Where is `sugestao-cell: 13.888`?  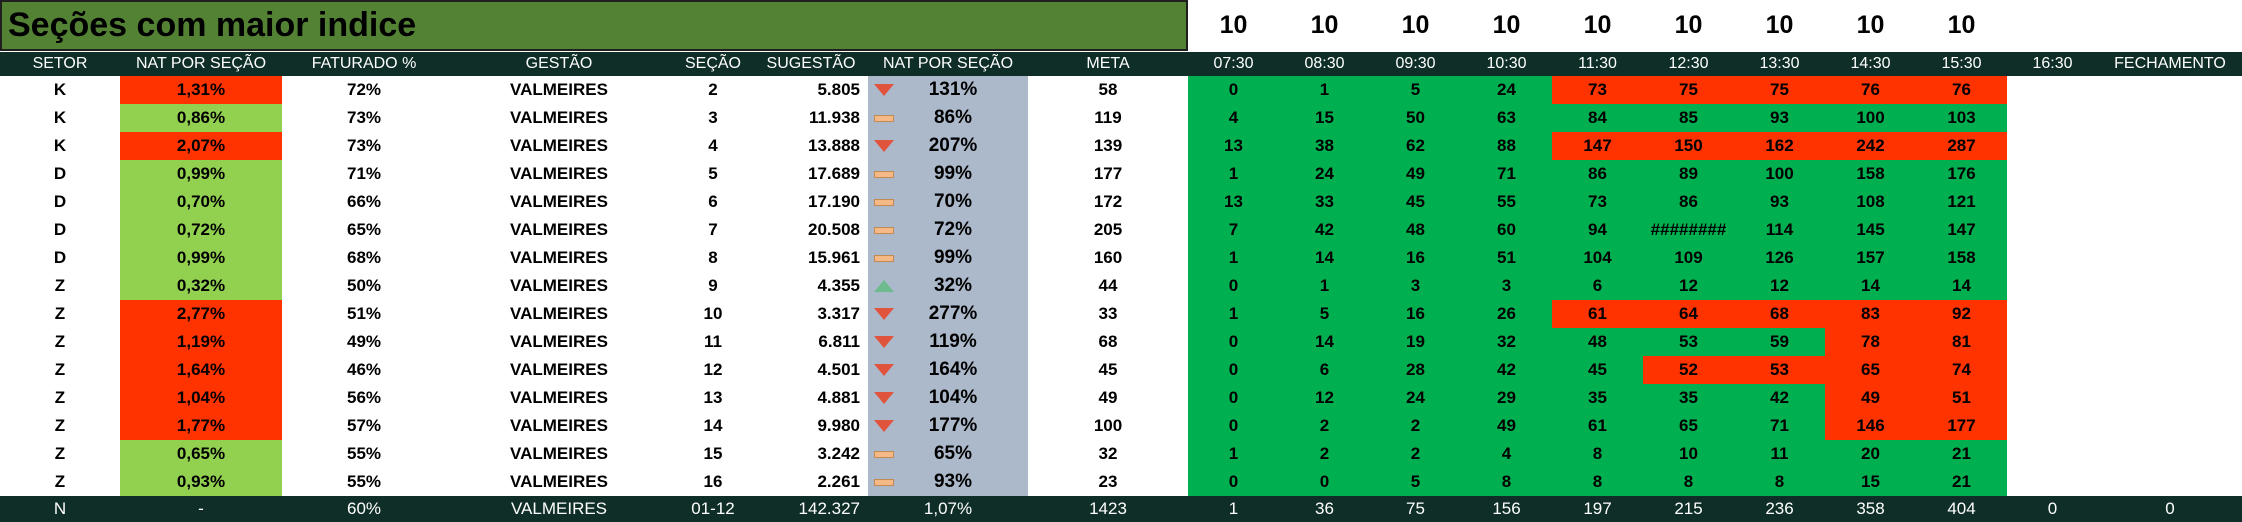 sugestao-cell: 13.888 is located at coordinates (834, 145).